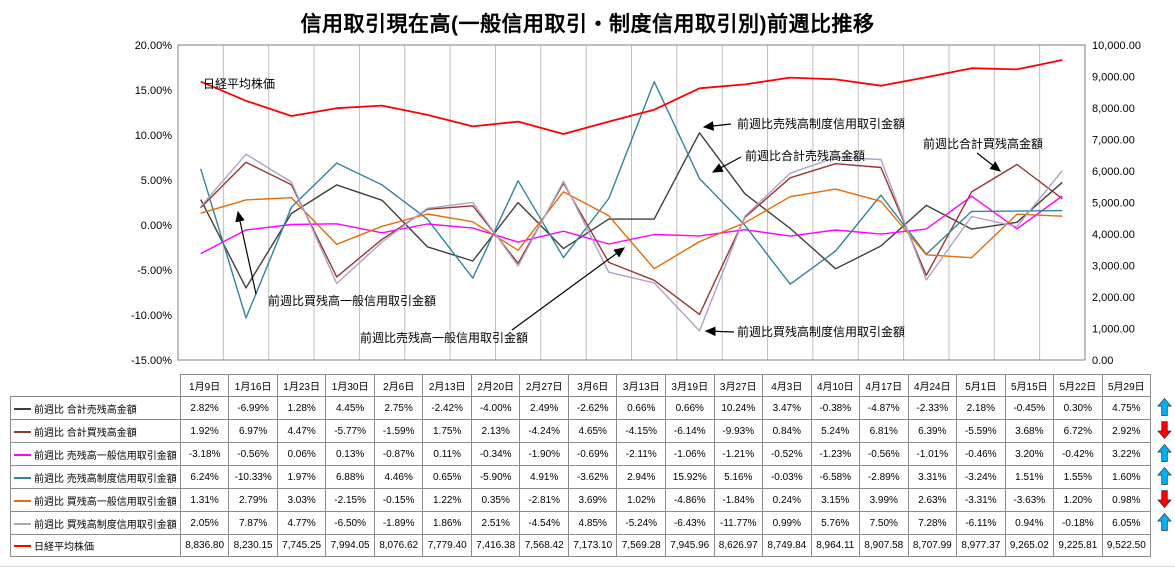  Describe the element at coordinates (592, 408) in the screenshot. I see `value-cell: -2.62%` at that location.